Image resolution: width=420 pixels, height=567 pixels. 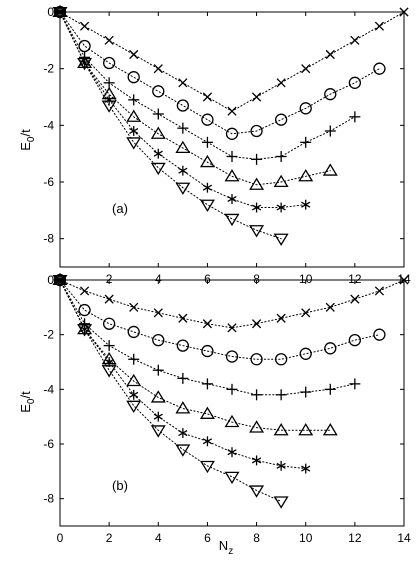 I want to click on y-tick-label: 0, so click(x=50, y=12).